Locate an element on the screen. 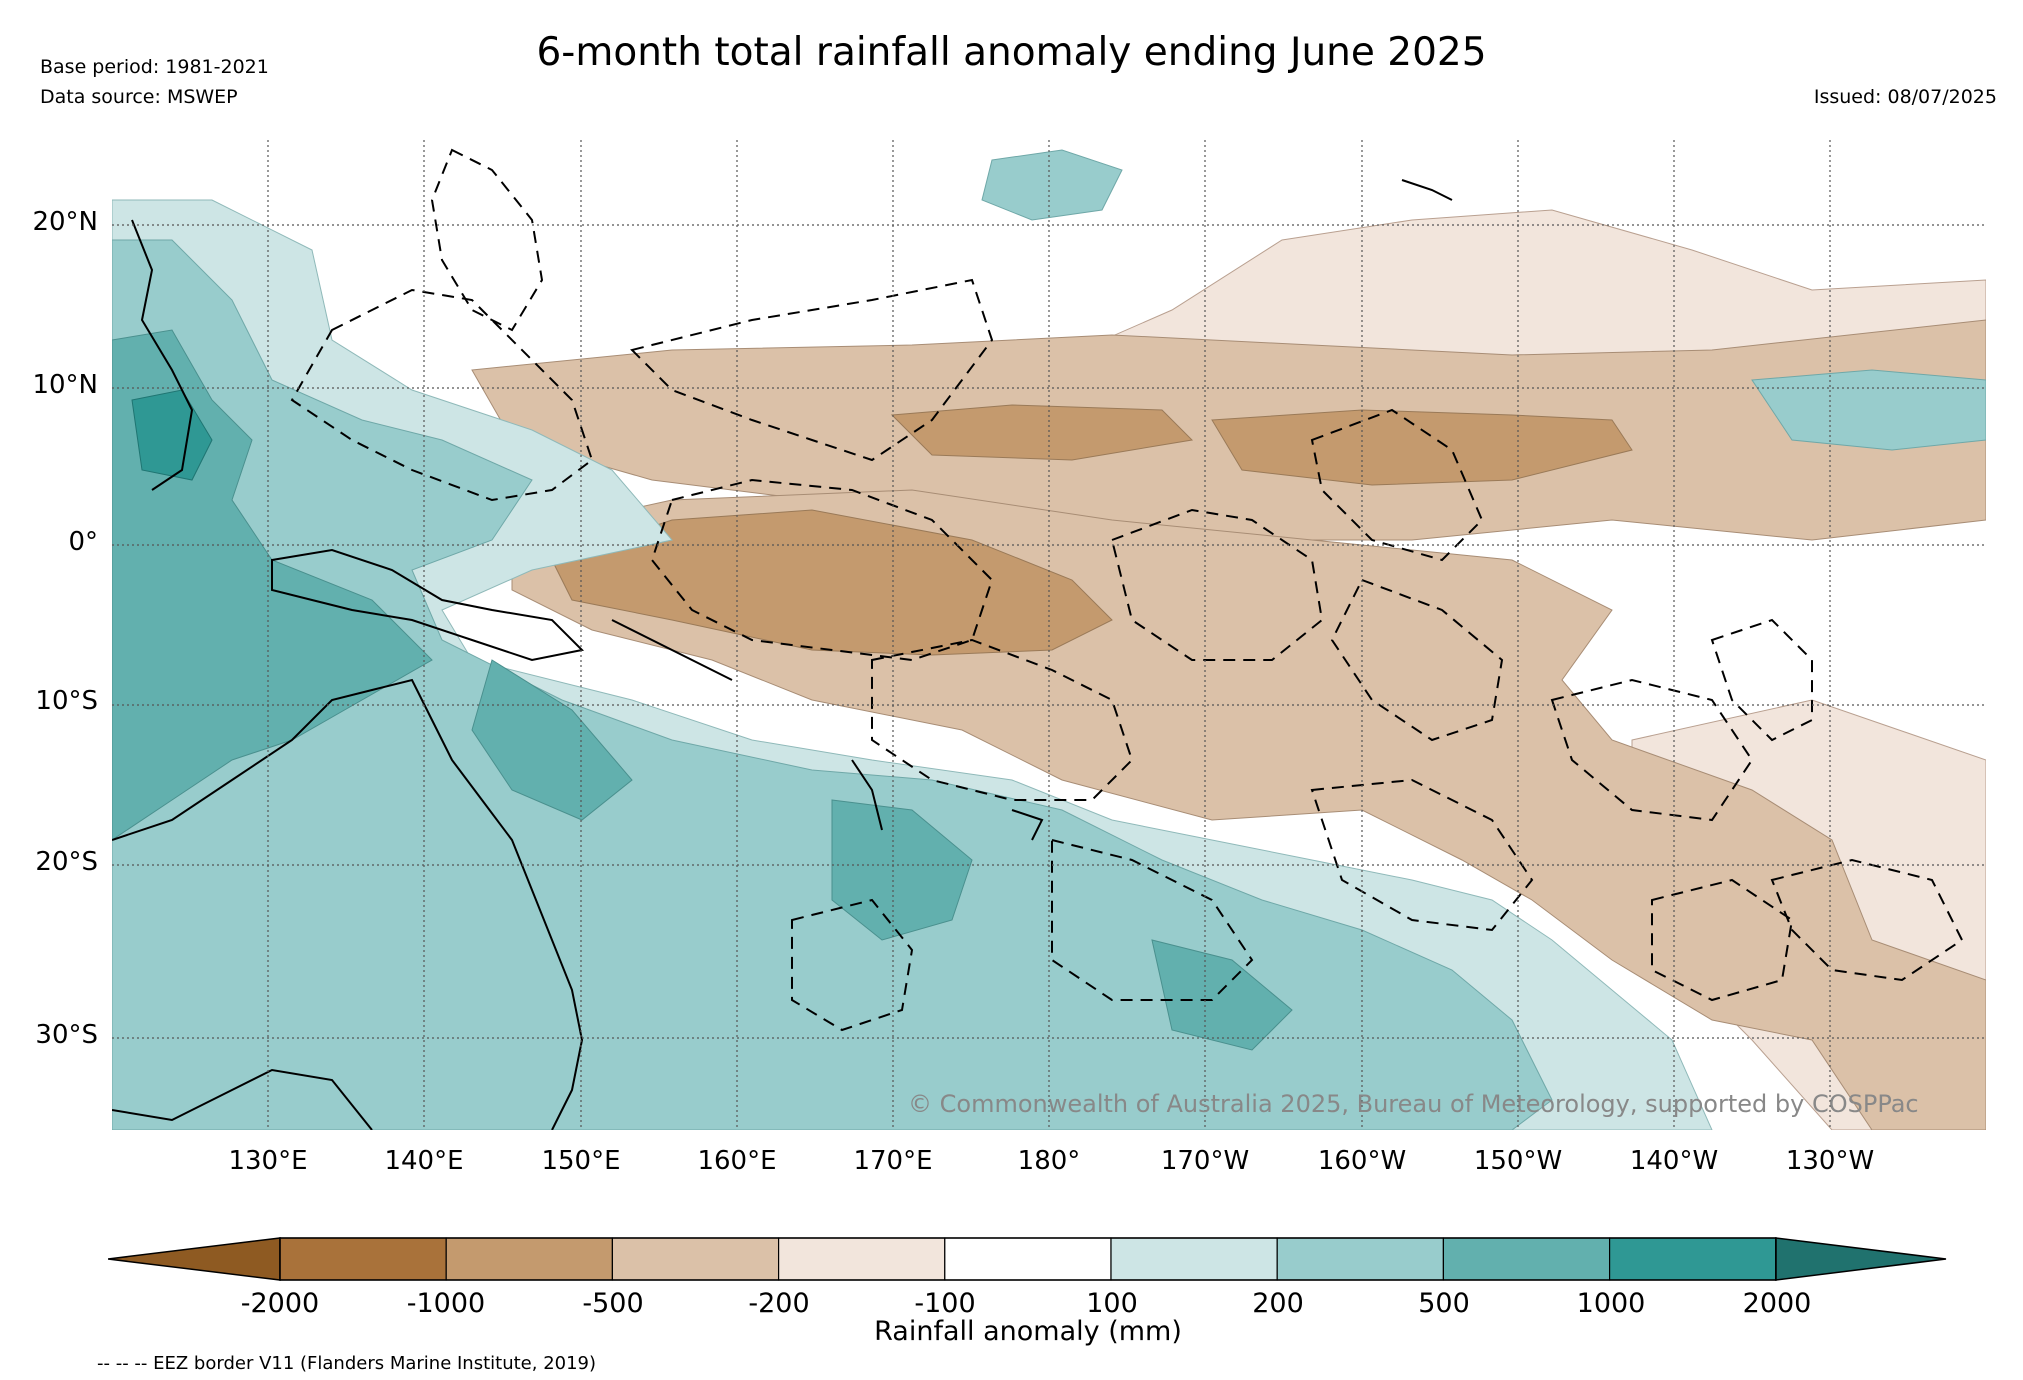 The height and width of the screenshot is (1380, 2023). hawaii-coast is located at coordinates (1427, 190).